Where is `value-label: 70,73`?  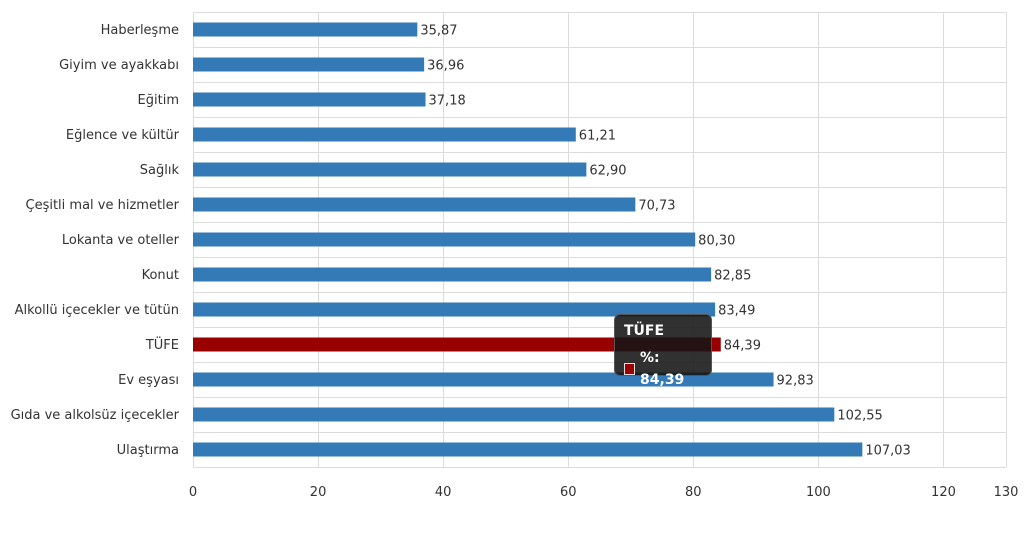 value-label: 70,73 is located at coordinates (656, 206).